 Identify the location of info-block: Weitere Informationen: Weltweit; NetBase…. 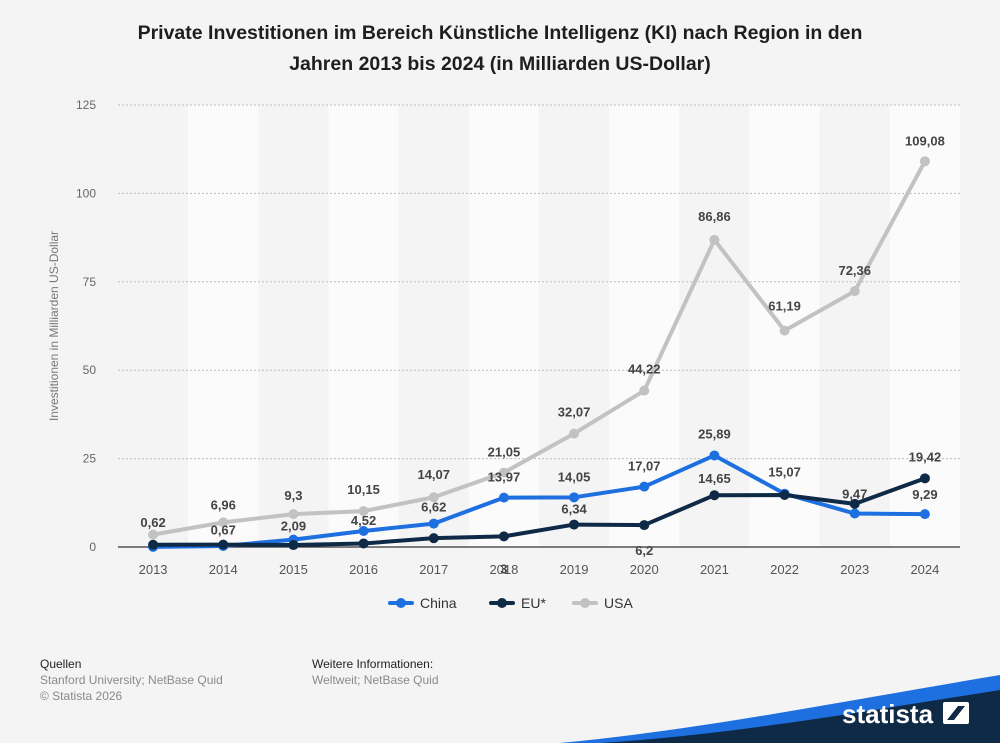
(375, 672).